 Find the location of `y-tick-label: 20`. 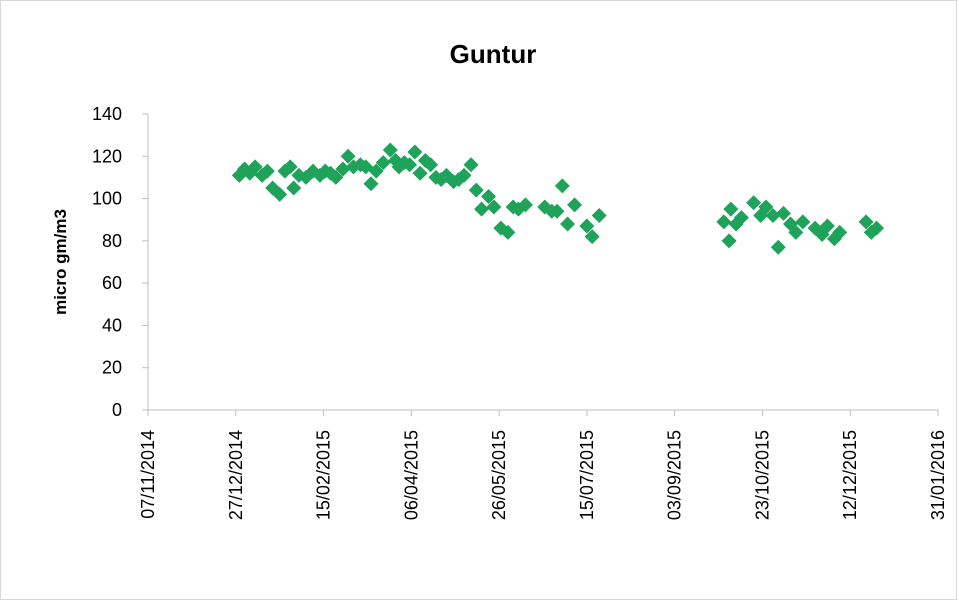

y-tick-label: 20 is located at coordinates (112, 368).